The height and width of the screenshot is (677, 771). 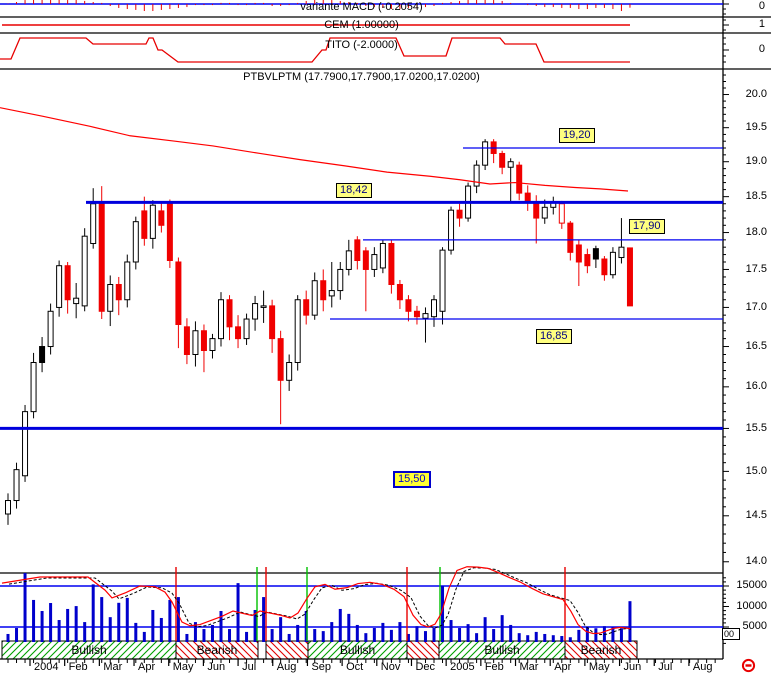 I want to click on last-value-flag: 00, so click(x=731, y=634).